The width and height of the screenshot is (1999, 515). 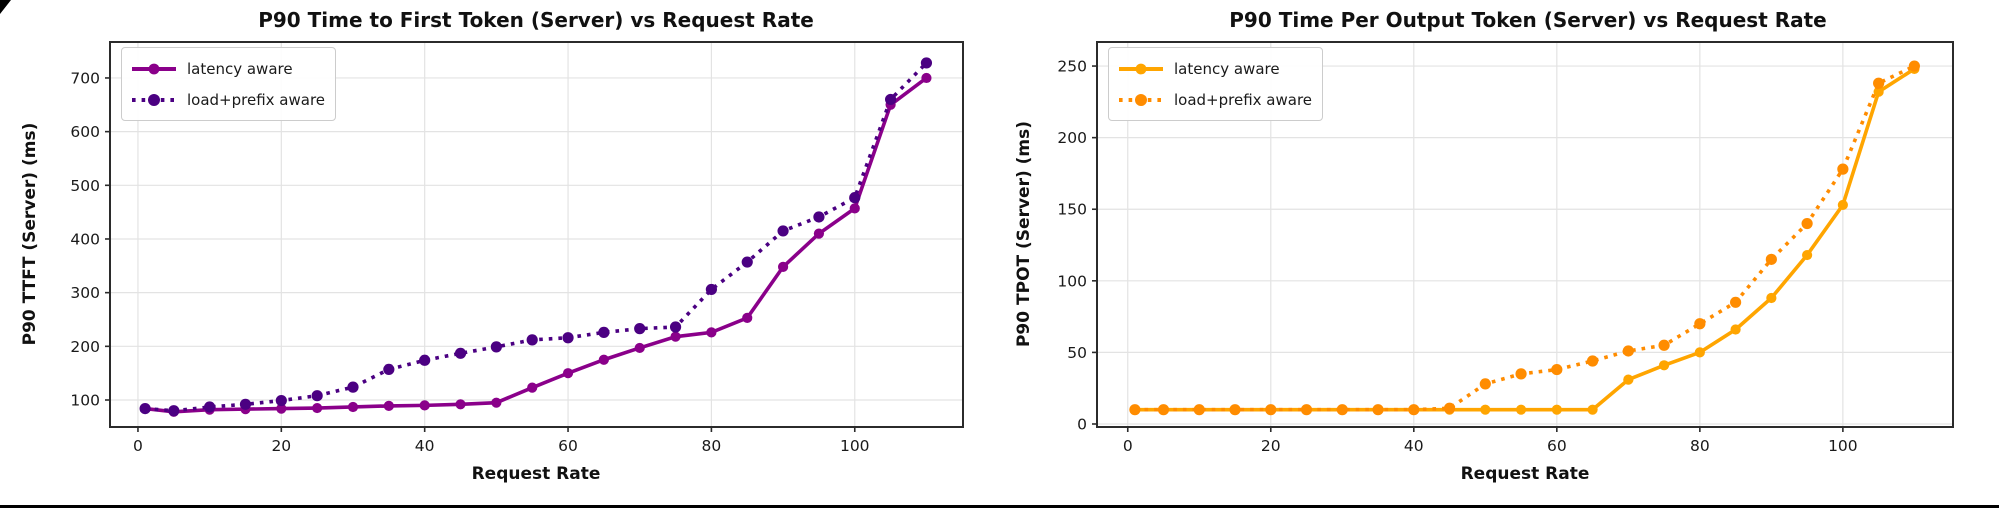 What do you see at coordinates (999, 506) in the screenshot?
I see `bottom-divider-rule` at bounding box center [999, 506].